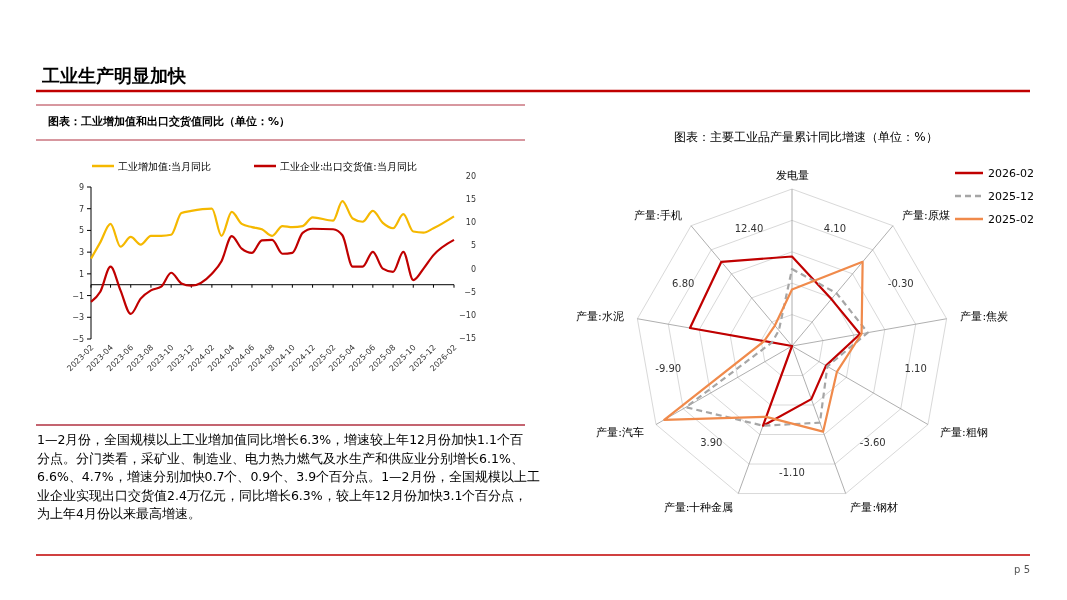 The image size is (1067, 600). Describe the element at coordinates (78, 296) in the screenshot. I see `y-tick-label: −1` at that location.